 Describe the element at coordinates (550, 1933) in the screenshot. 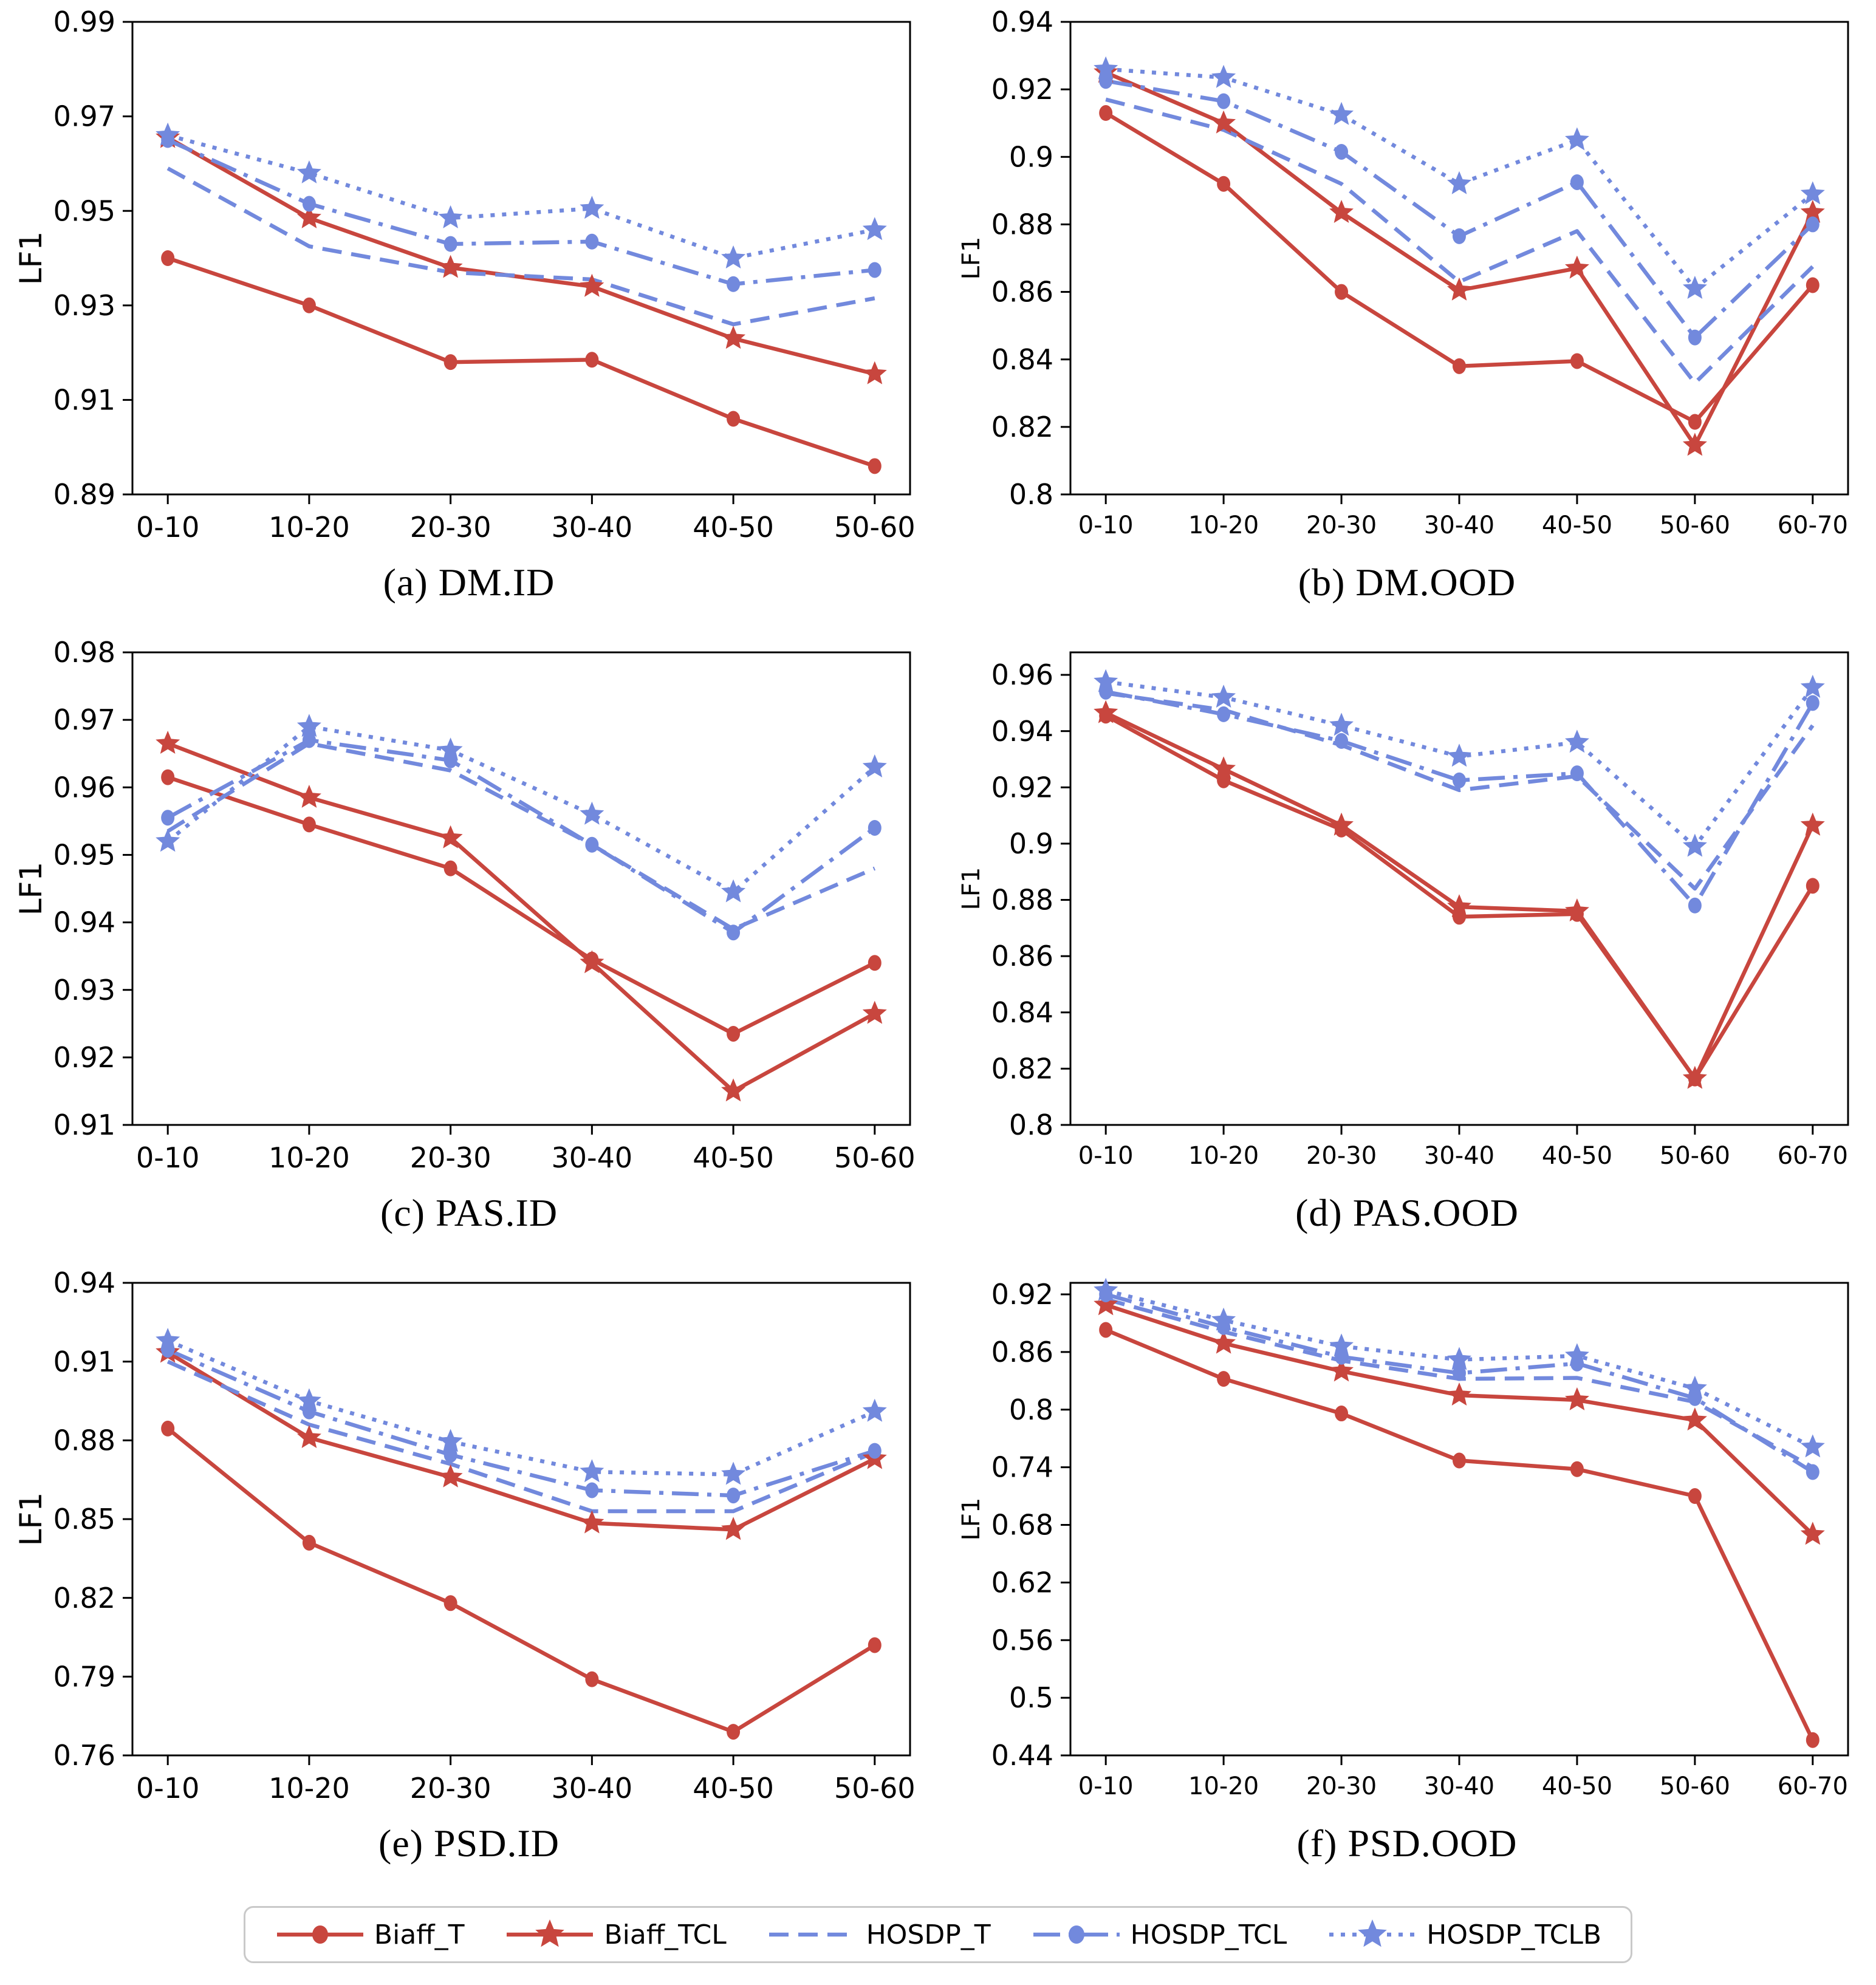

I see `biaff-tcl-sample-icon` at that location.